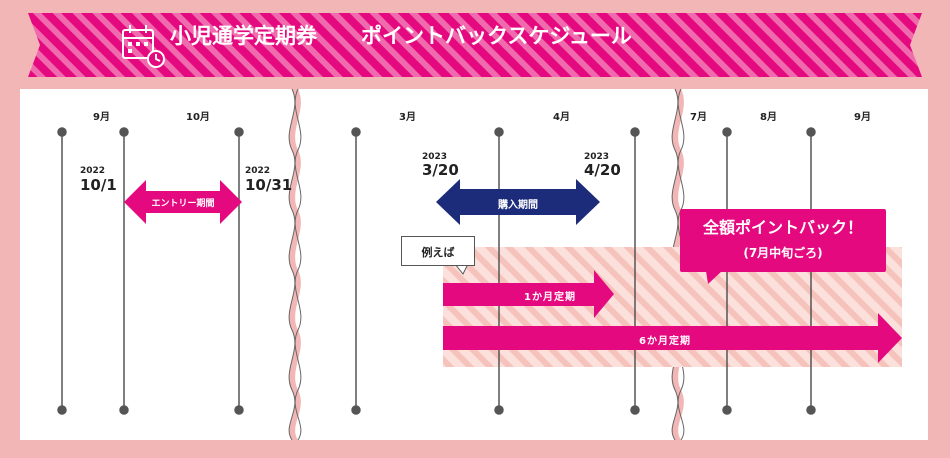  I want to click on purchase-period-label: 購入期間, so click(518, 205).